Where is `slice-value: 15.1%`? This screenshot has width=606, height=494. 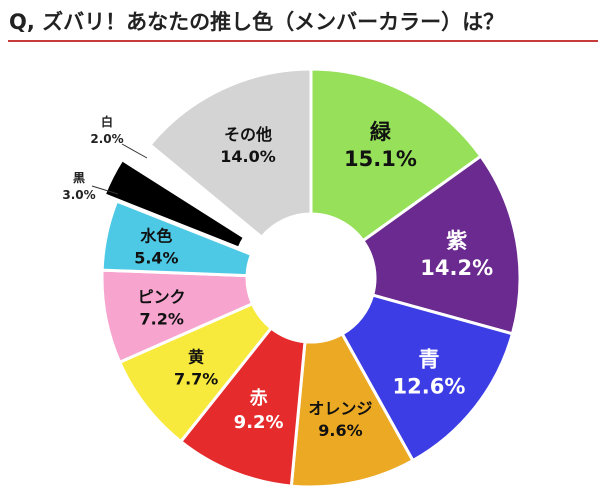
slice-value: 15.1% is located at coordinates (380, 159).